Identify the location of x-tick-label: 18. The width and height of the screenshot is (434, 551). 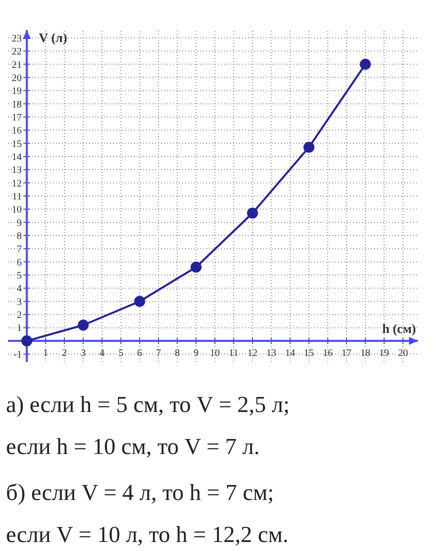
(365, 353).